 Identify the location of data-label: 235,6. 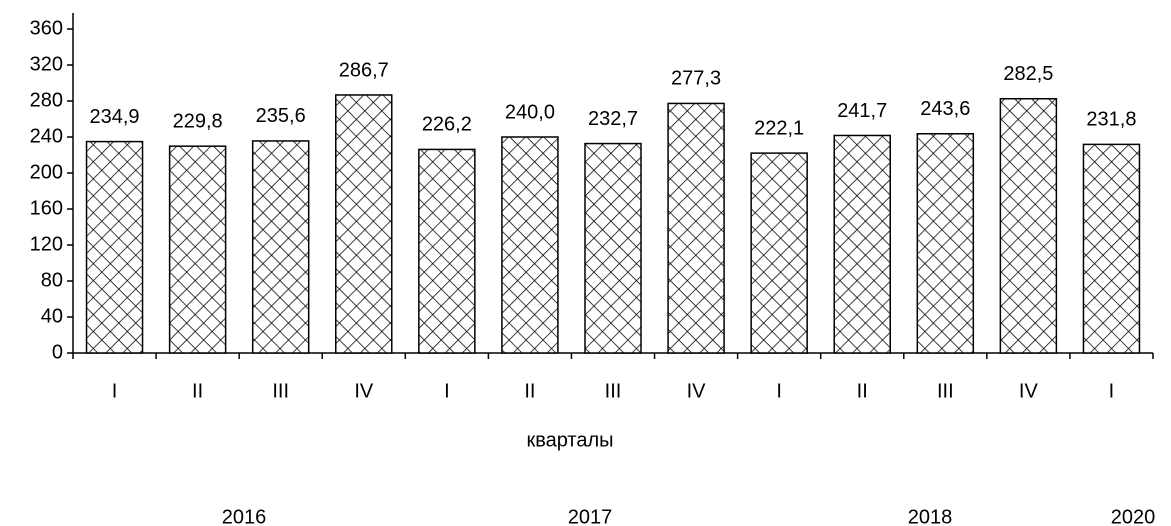
(281, 116).